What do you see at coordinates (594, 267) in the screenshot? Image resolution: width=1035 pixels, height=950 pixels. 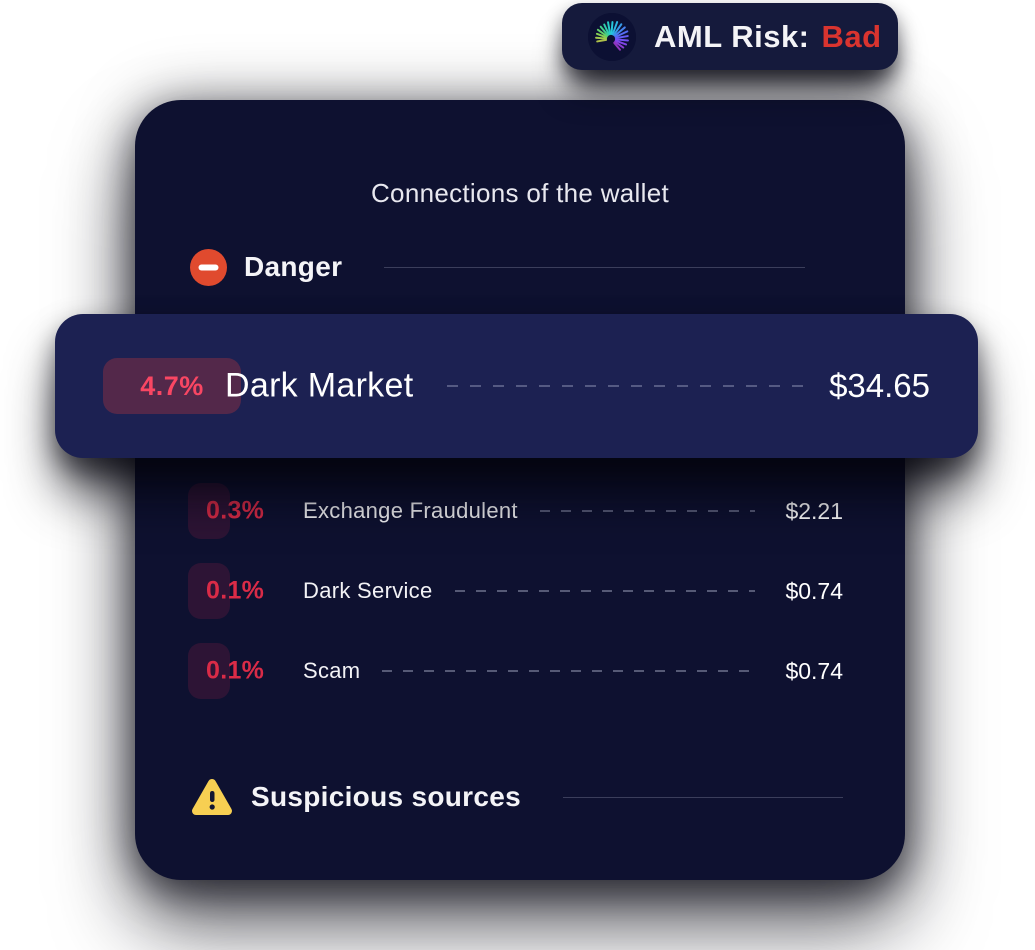 I see `danger-section-rule` at bounding box center [594, 267].